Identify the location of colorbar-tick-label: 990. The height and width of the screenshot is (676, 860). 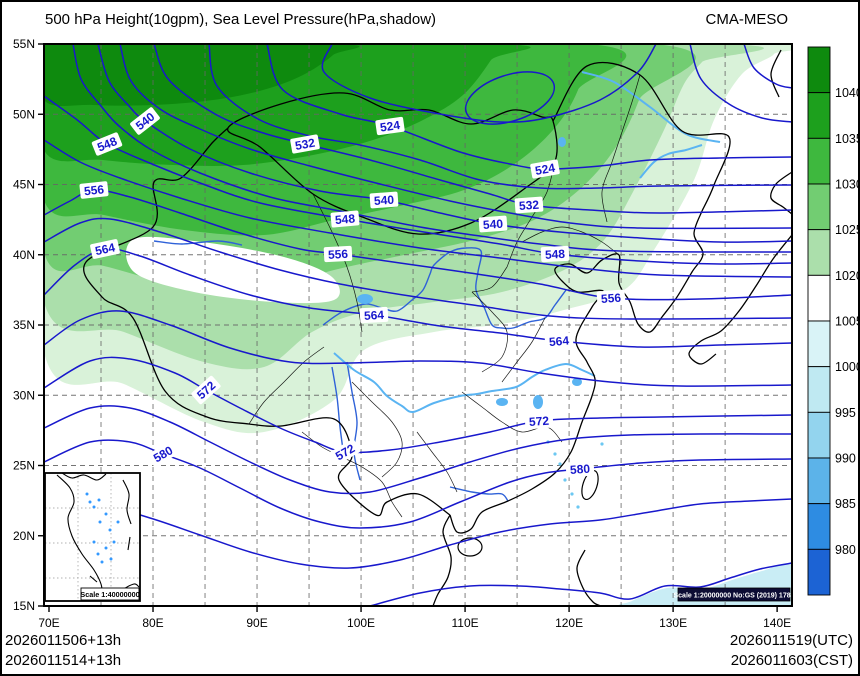
(845, 459).